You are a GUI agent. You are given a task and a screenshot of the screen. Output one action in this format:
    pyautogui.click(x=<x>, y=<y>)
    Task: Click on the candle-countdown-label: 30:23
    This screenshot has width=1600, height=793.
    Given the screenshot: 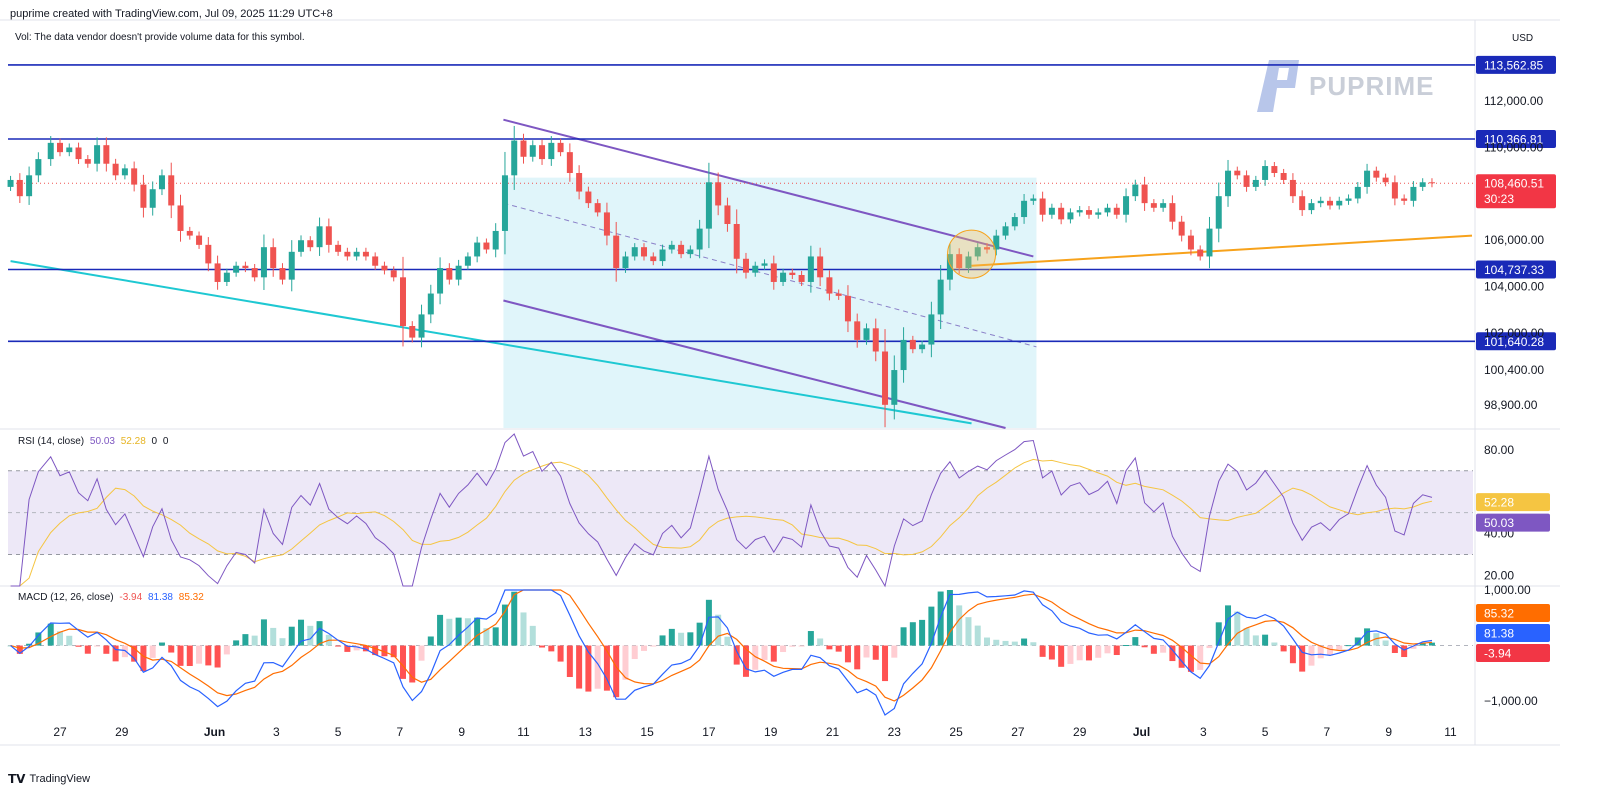 What is the action you would take?
    pyautogui.click(x=1499, y=199)
    